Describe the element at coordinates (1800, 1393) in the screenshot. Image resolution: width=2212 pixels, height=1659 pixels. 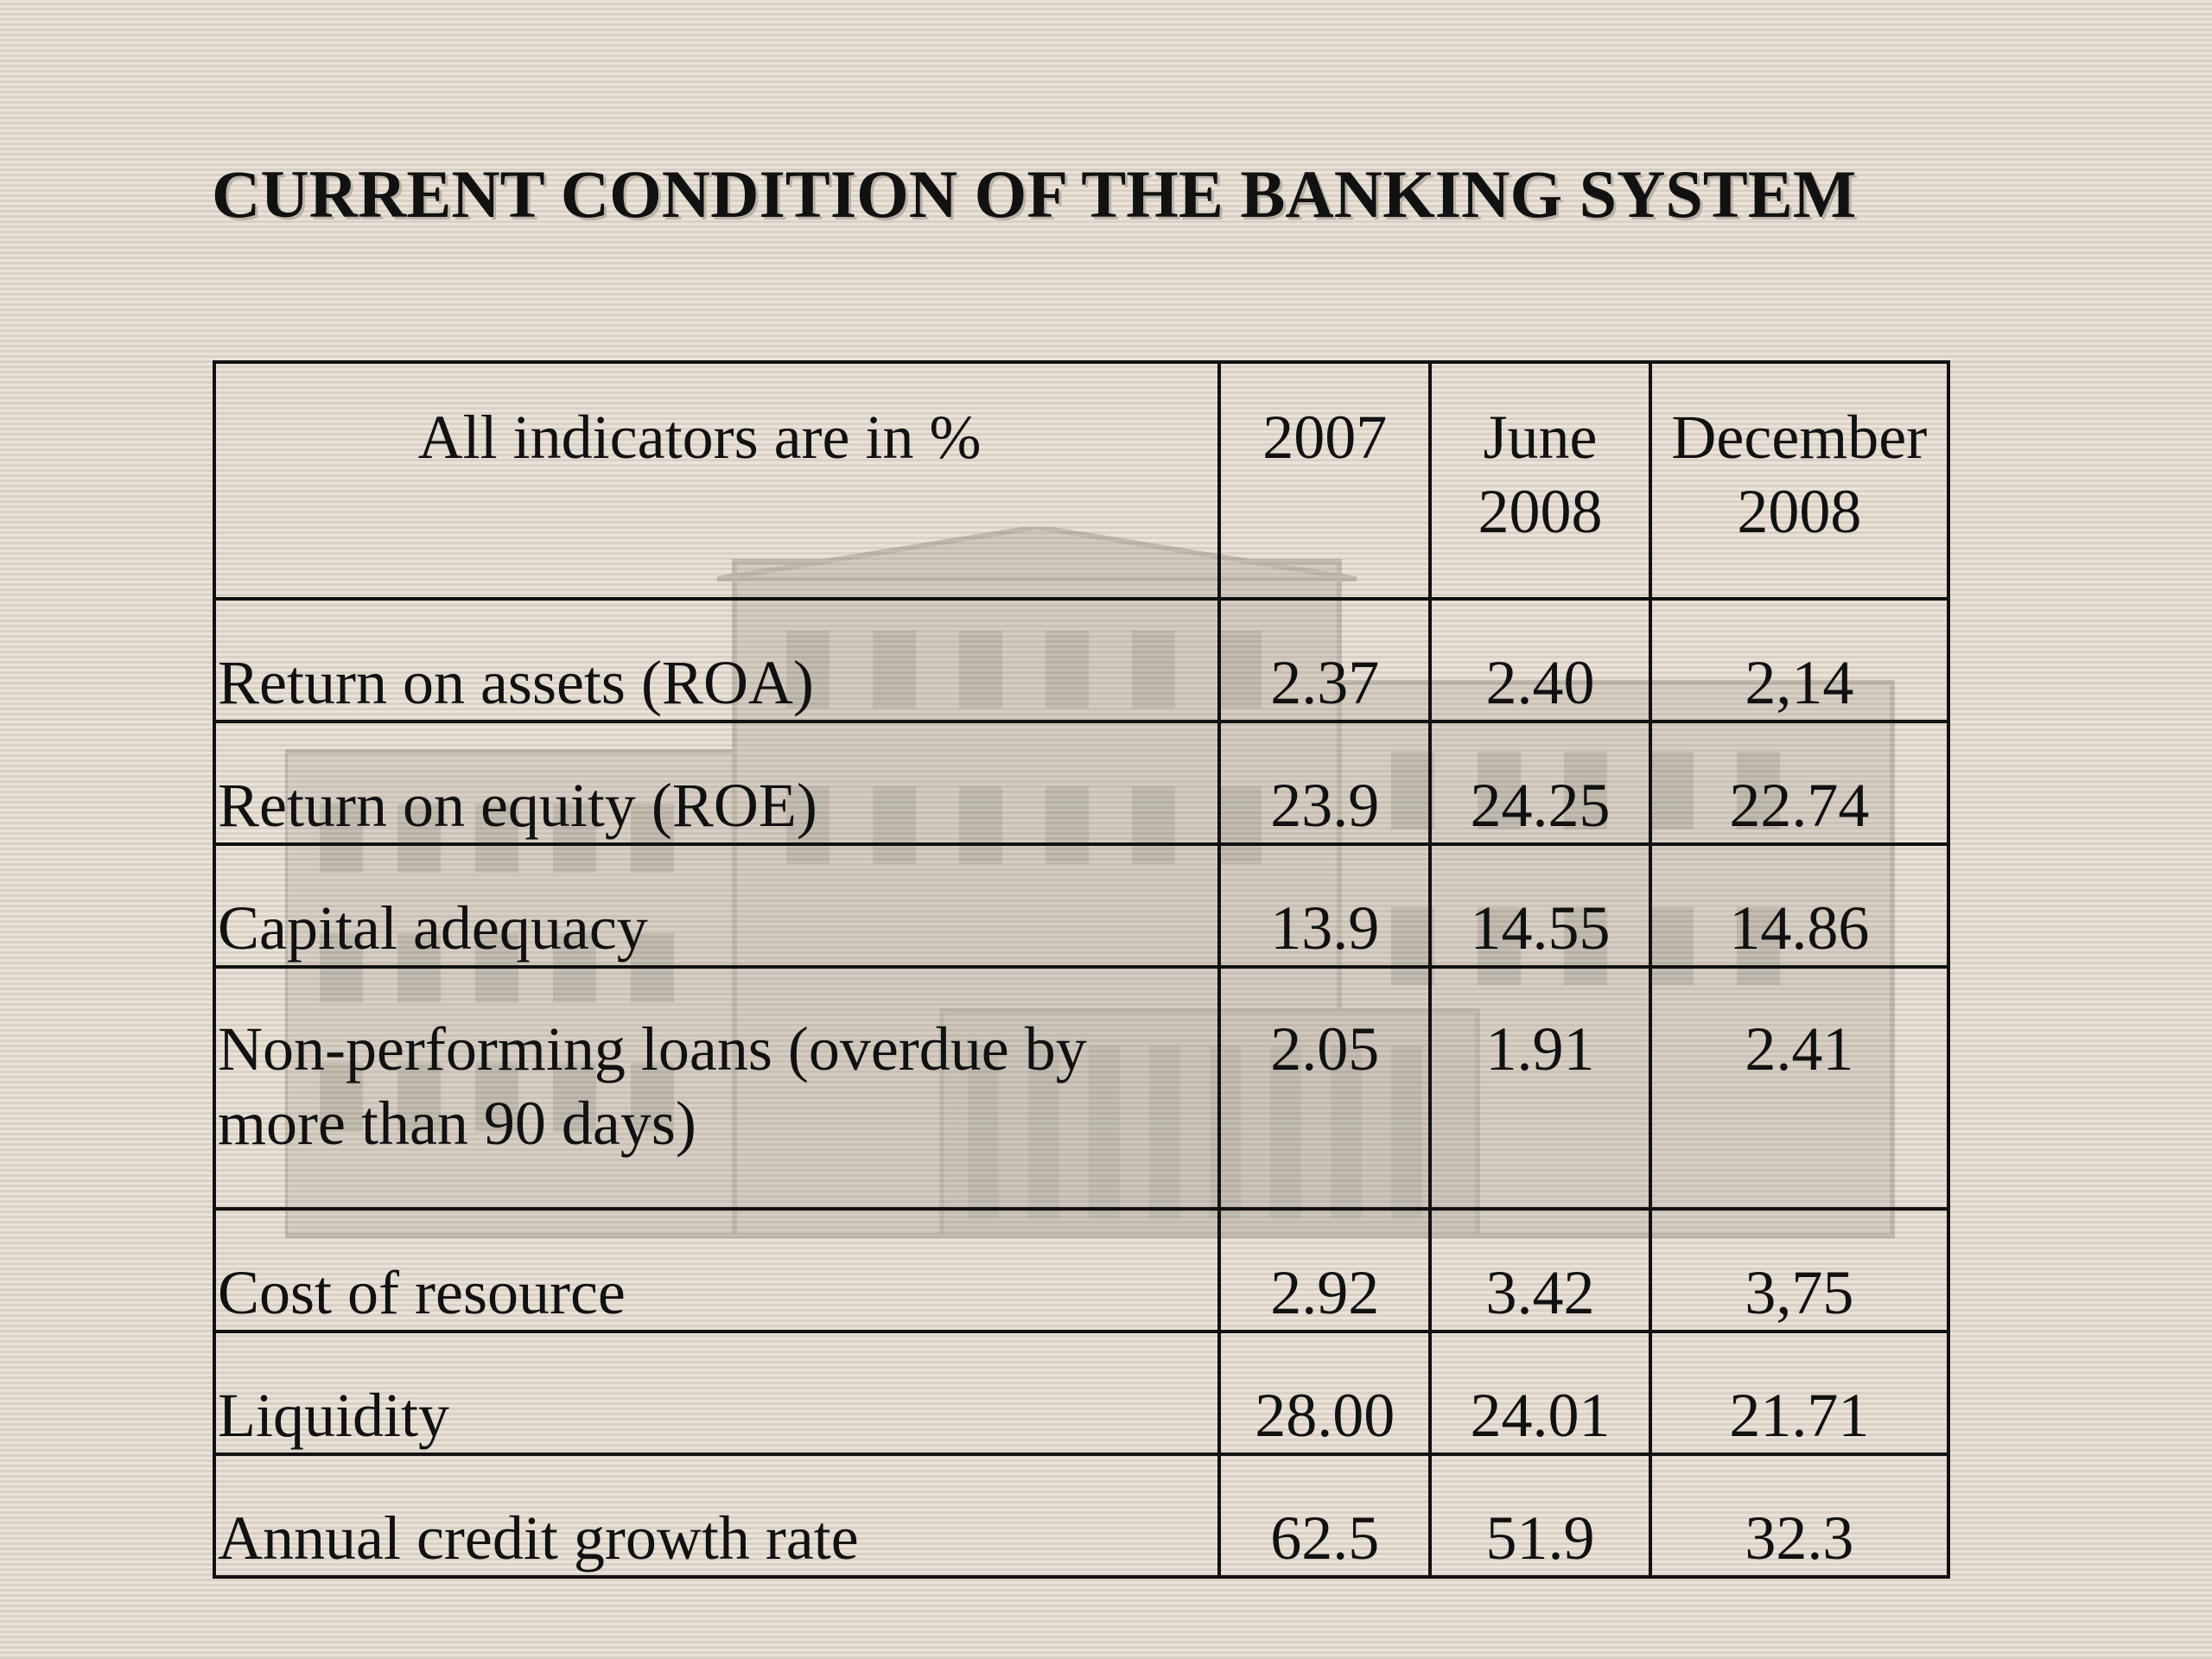
I see `value-december-2008: 21.71` at that location.